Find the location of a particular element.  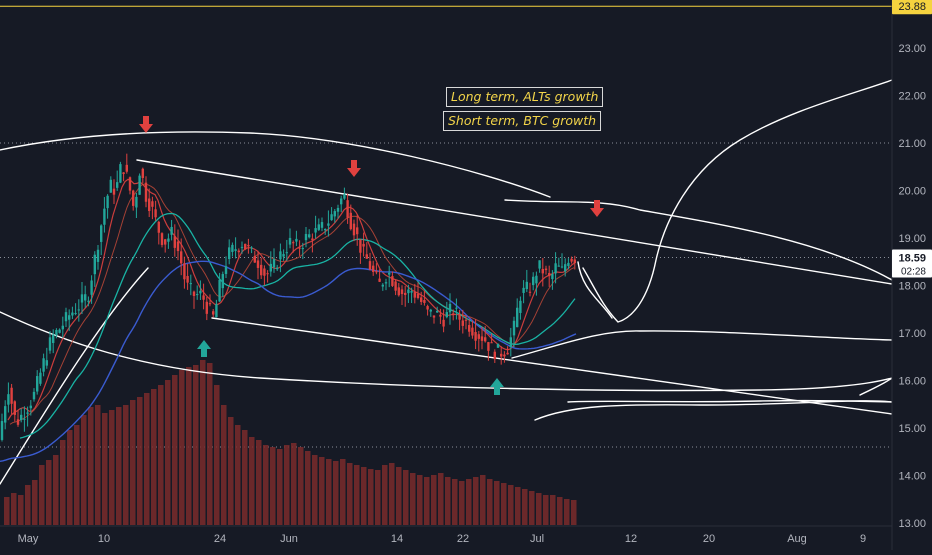

price-tick-label: 16.00 is located at coordinates (912, 382).